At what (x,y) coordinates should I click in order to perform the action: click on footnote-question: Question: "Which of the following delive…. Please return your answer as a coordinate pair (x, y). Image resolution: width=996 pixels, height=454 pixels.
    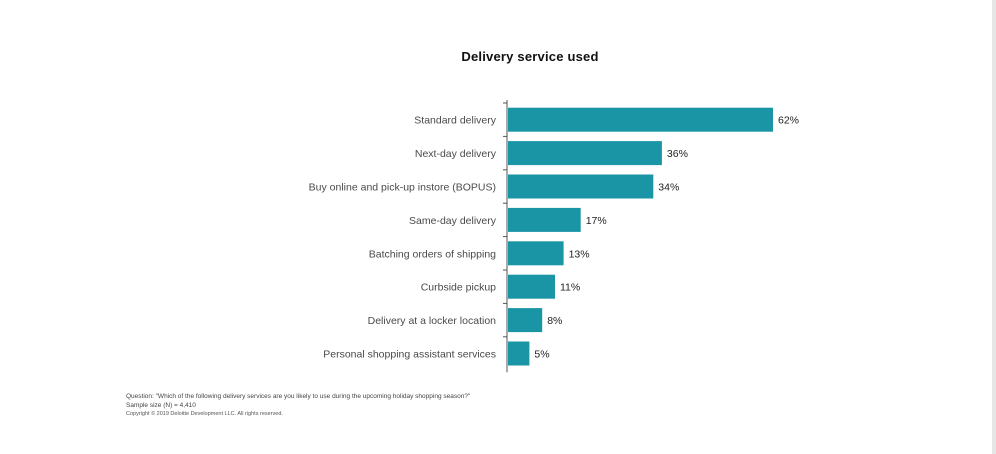
    Looking at the image, I should click on (298, 396).